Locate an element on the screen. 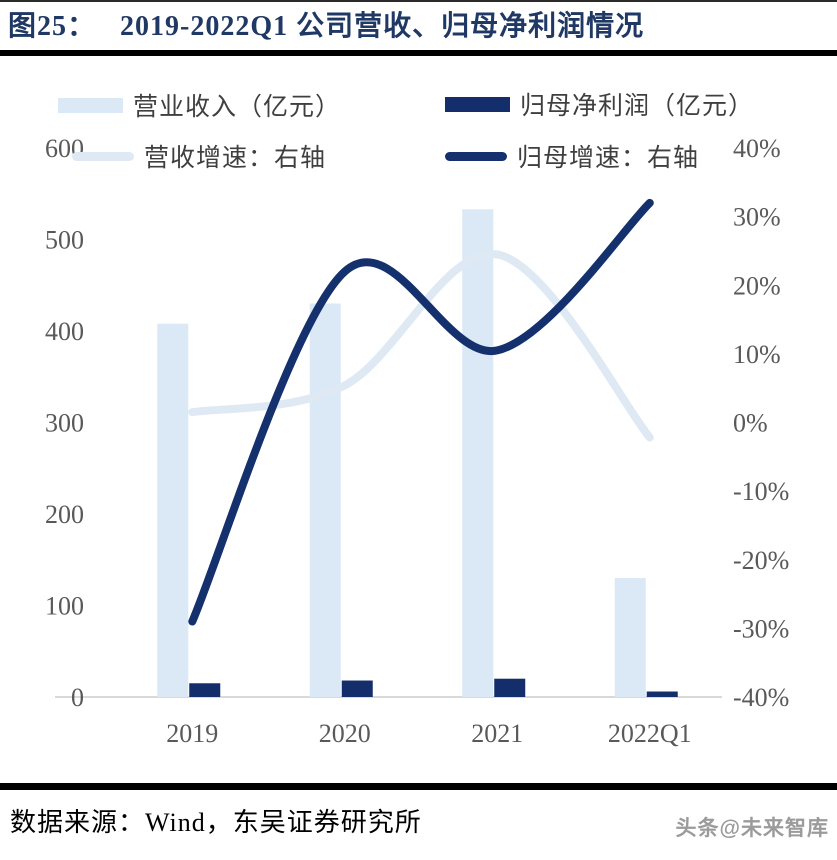 This screenshot has width=837, height=860. watermark-text: 头条@未来智库 is located at coordinates (752, 828).